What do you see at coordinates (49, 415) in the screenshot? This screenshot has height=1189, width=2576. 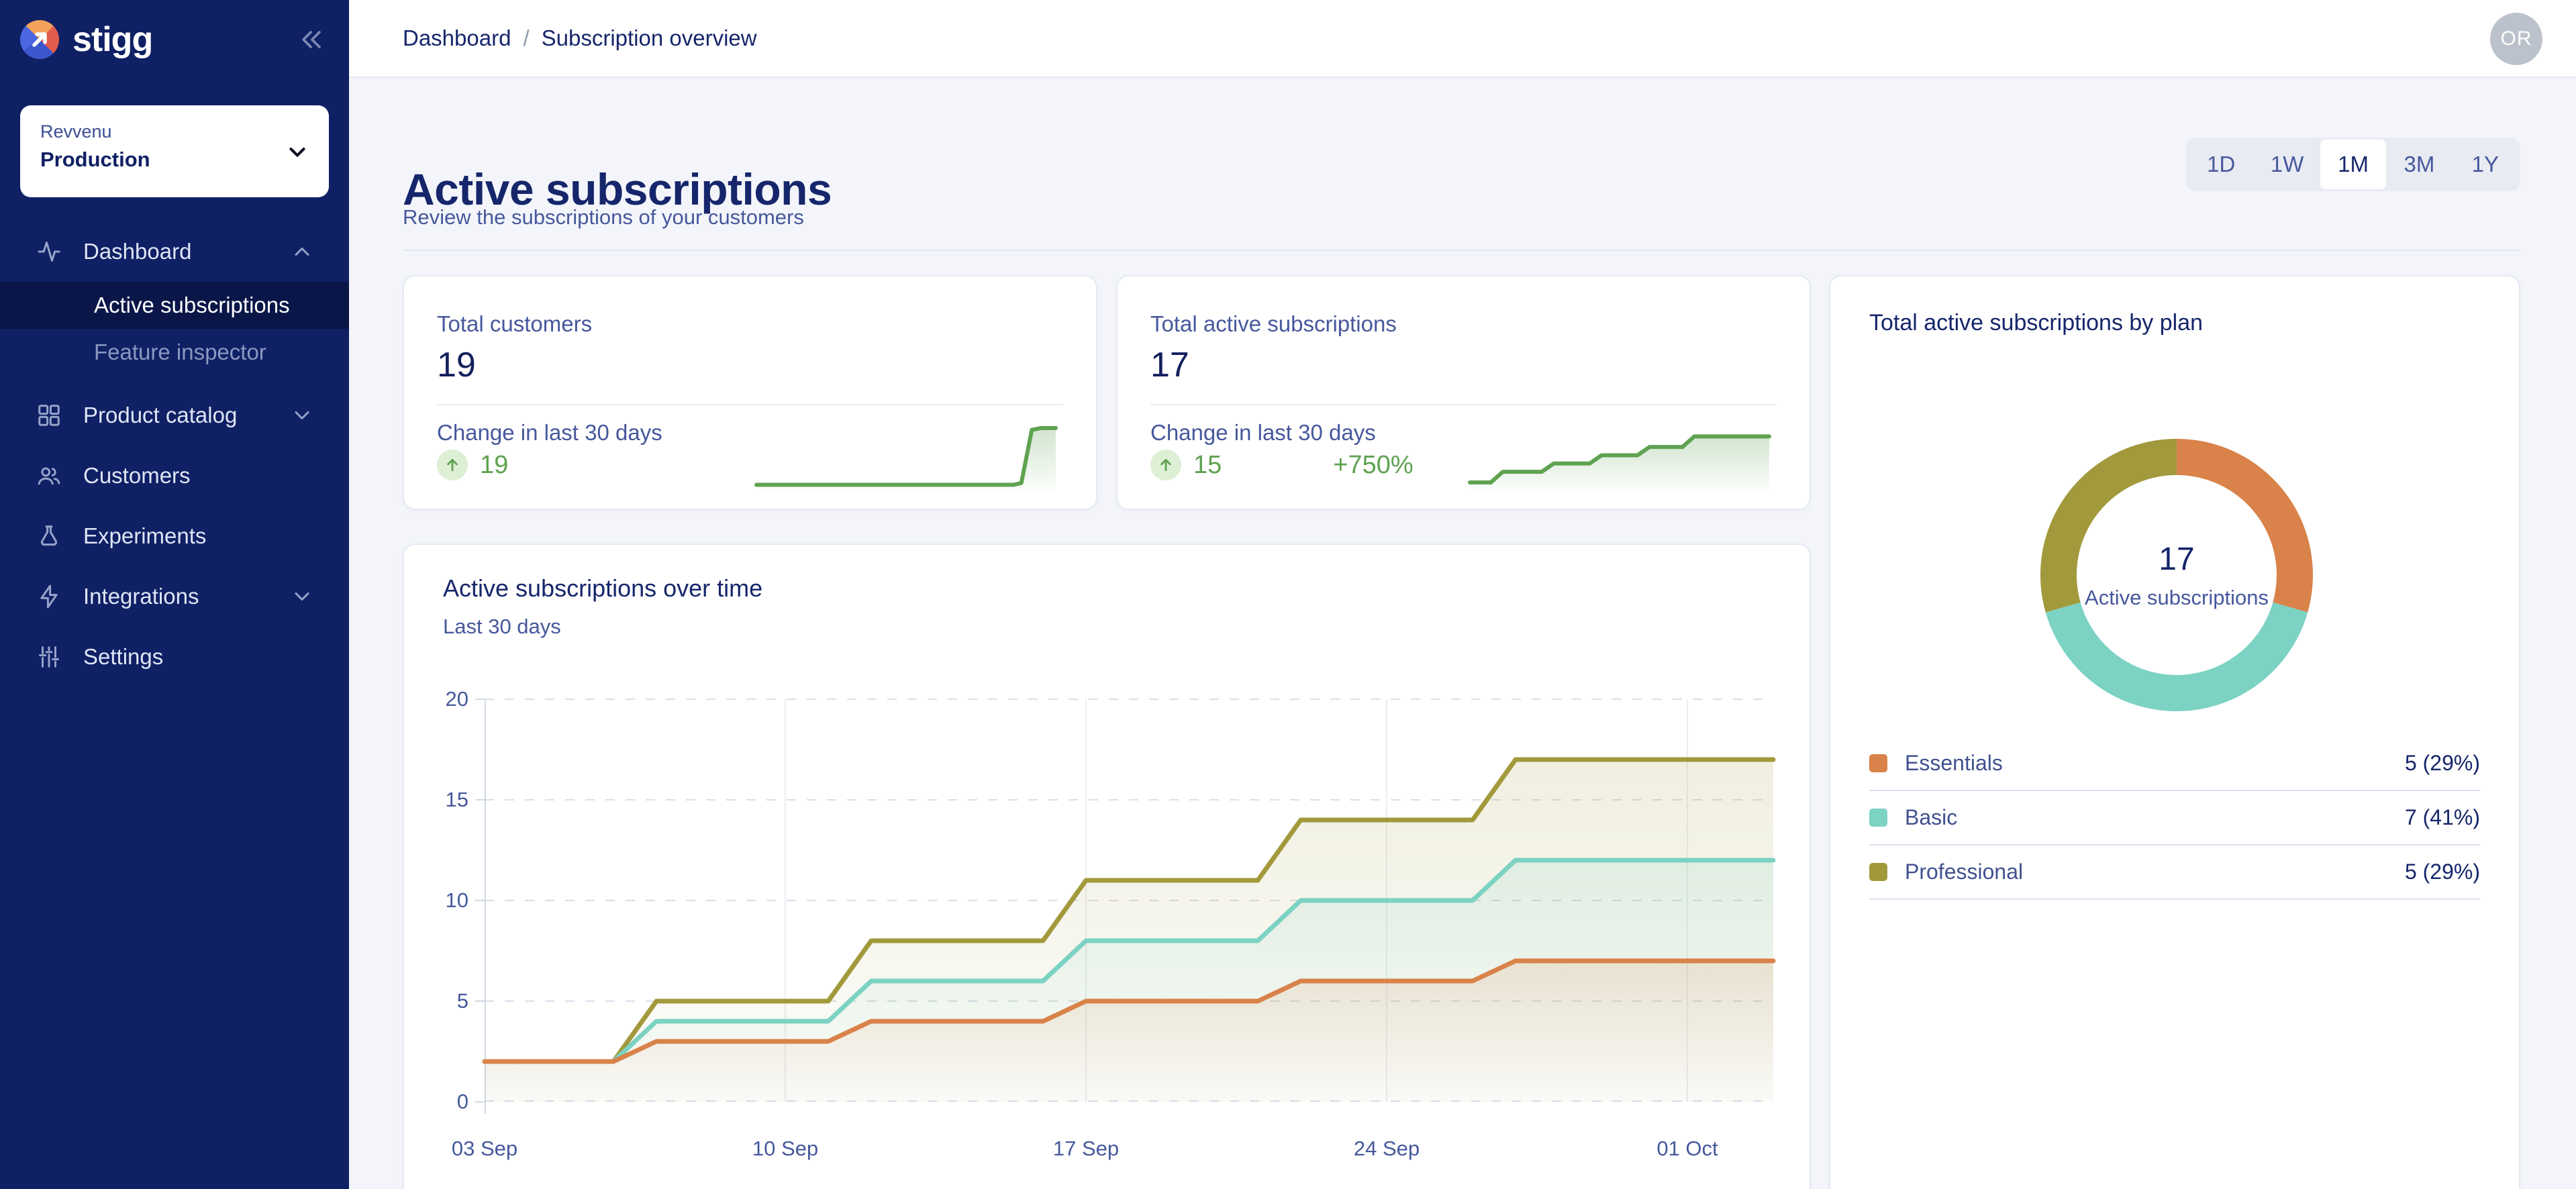 I see `grid-icon` at bounding box center [49, 415].